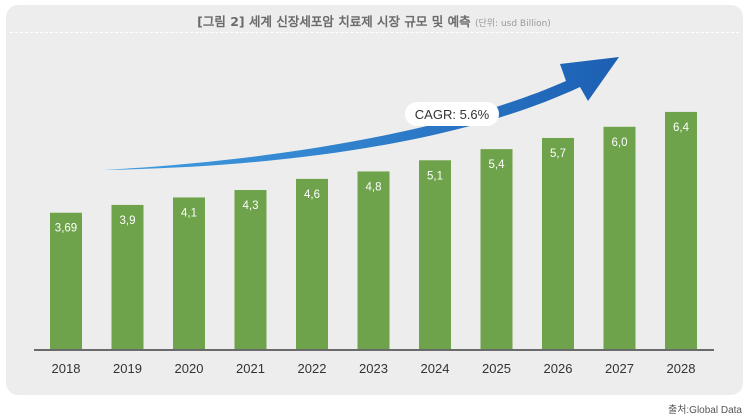 Image resolution: width=748 pixels, height=420 pixels. What do you see at coordinates (619, 238) in the screenshot?
I see `bar-2027` at bounding box center [619, 238].